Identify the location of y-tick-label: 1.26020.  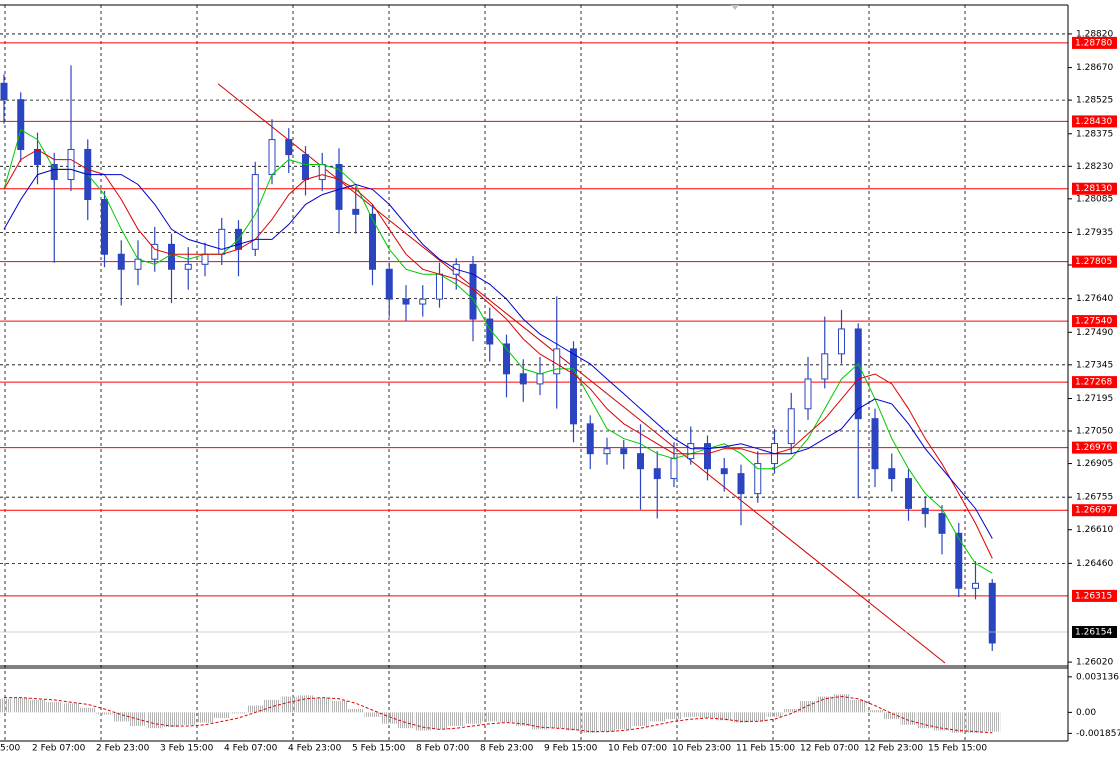
(1094, 663).